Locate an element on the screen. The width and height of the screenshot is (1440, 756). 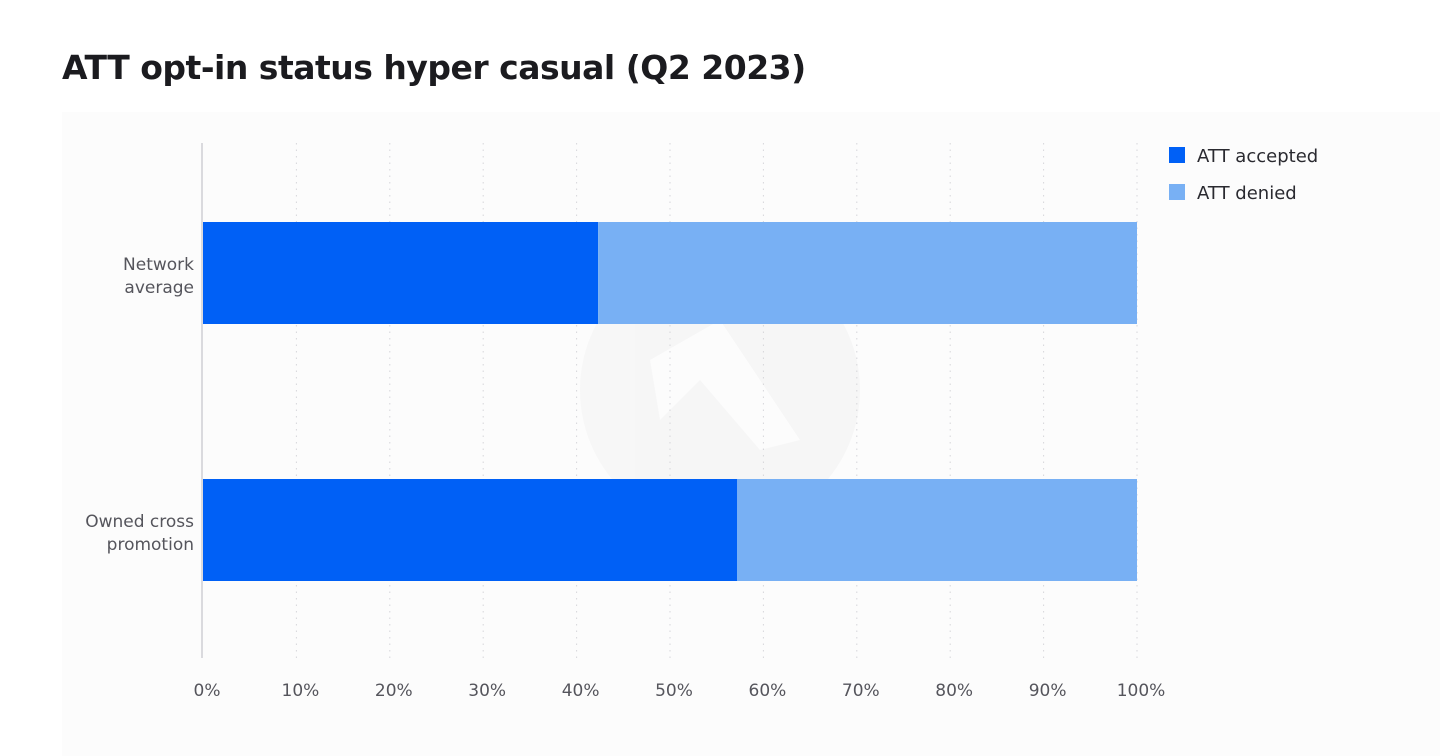
x-tick-label-70: 70% is located at coordinates (861, 691).